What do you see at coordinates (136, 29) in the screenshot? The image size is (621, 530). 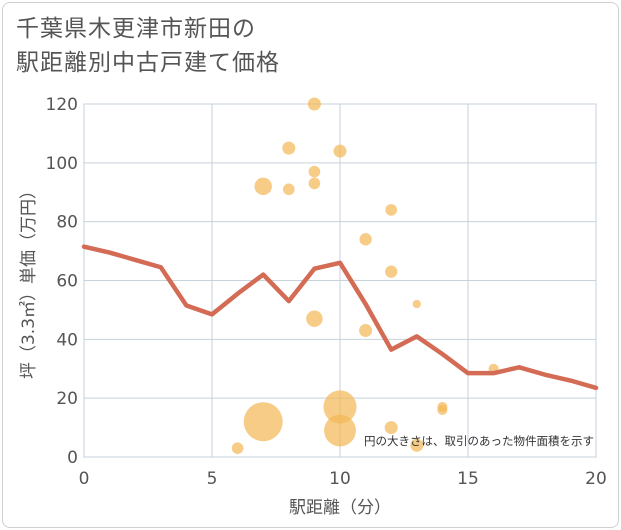 I see `chart-title-line1: 千葉県木更津市新田の` at bounding box center [136, 29].